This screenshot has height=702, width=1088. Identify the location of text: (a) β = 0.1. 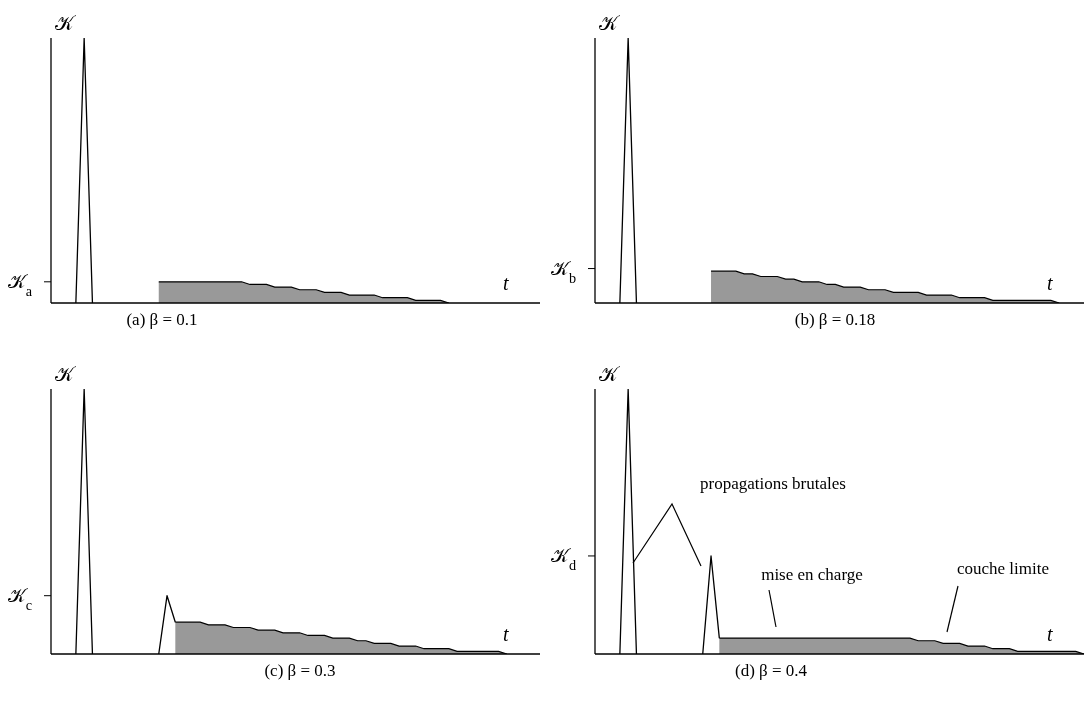
(162, 320).